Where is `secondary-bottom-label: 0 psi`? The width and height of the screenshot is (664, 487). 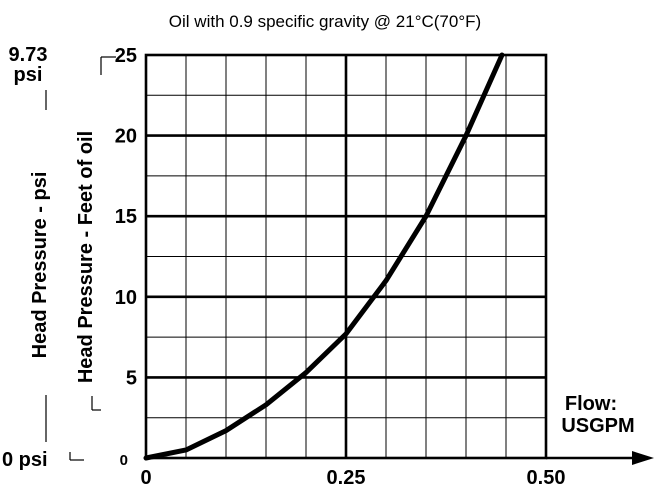
secondary-bottom-label: 0 psi is located at coordinates (25, 460).